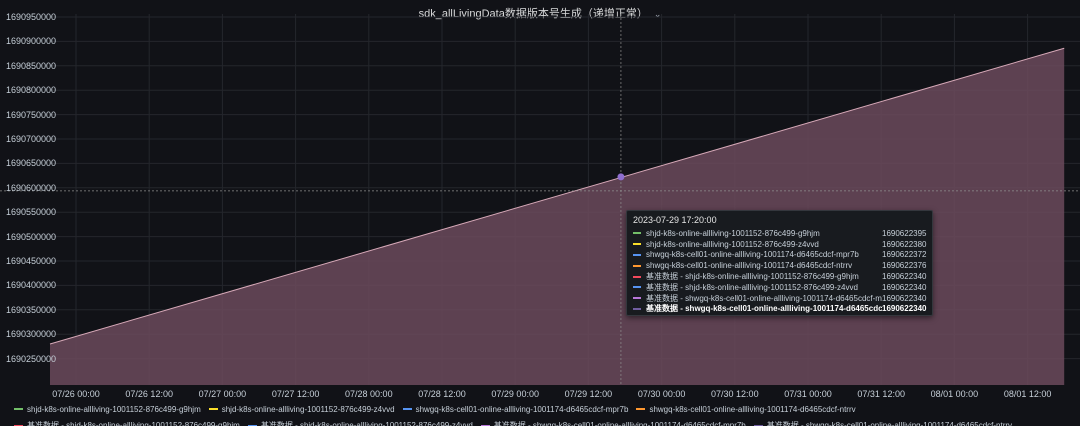 The image size is (1080, 426). I want to click on x-tick-label: 07/26 00:00, so click(76, 394).